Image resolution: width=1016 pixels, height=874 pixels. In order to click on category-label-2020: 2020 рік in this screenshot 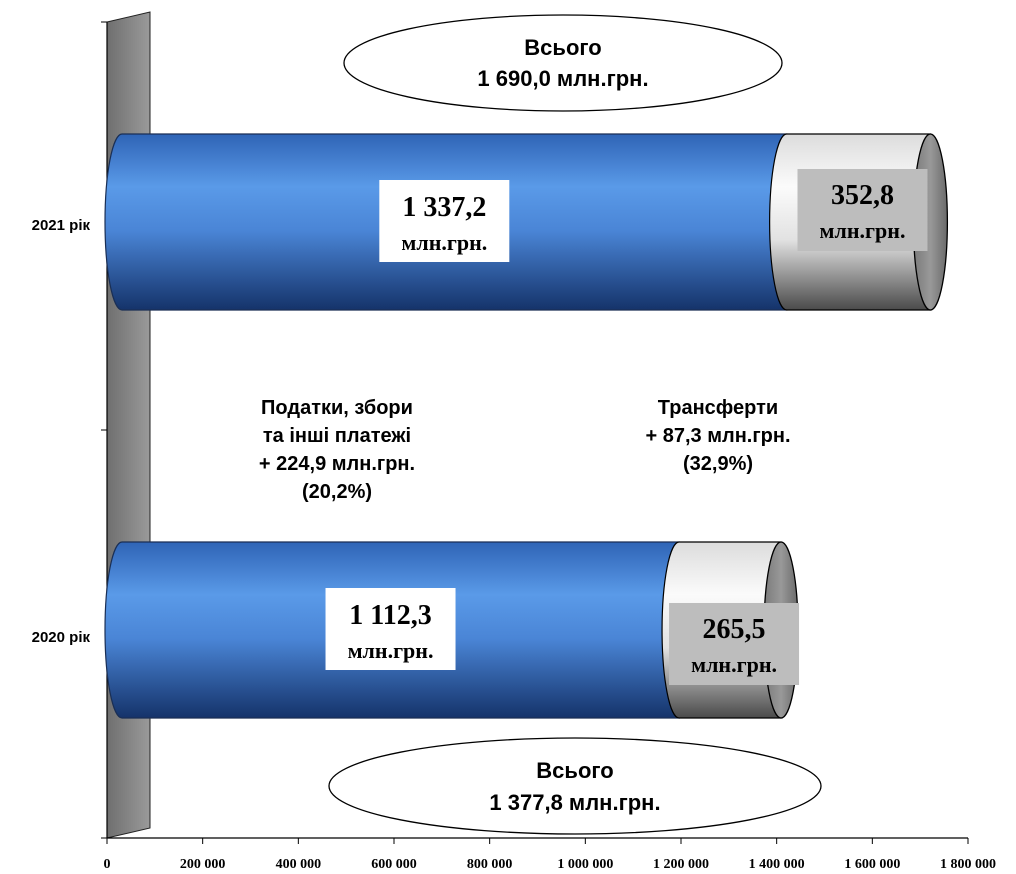, I will do `click(61, 637)`.